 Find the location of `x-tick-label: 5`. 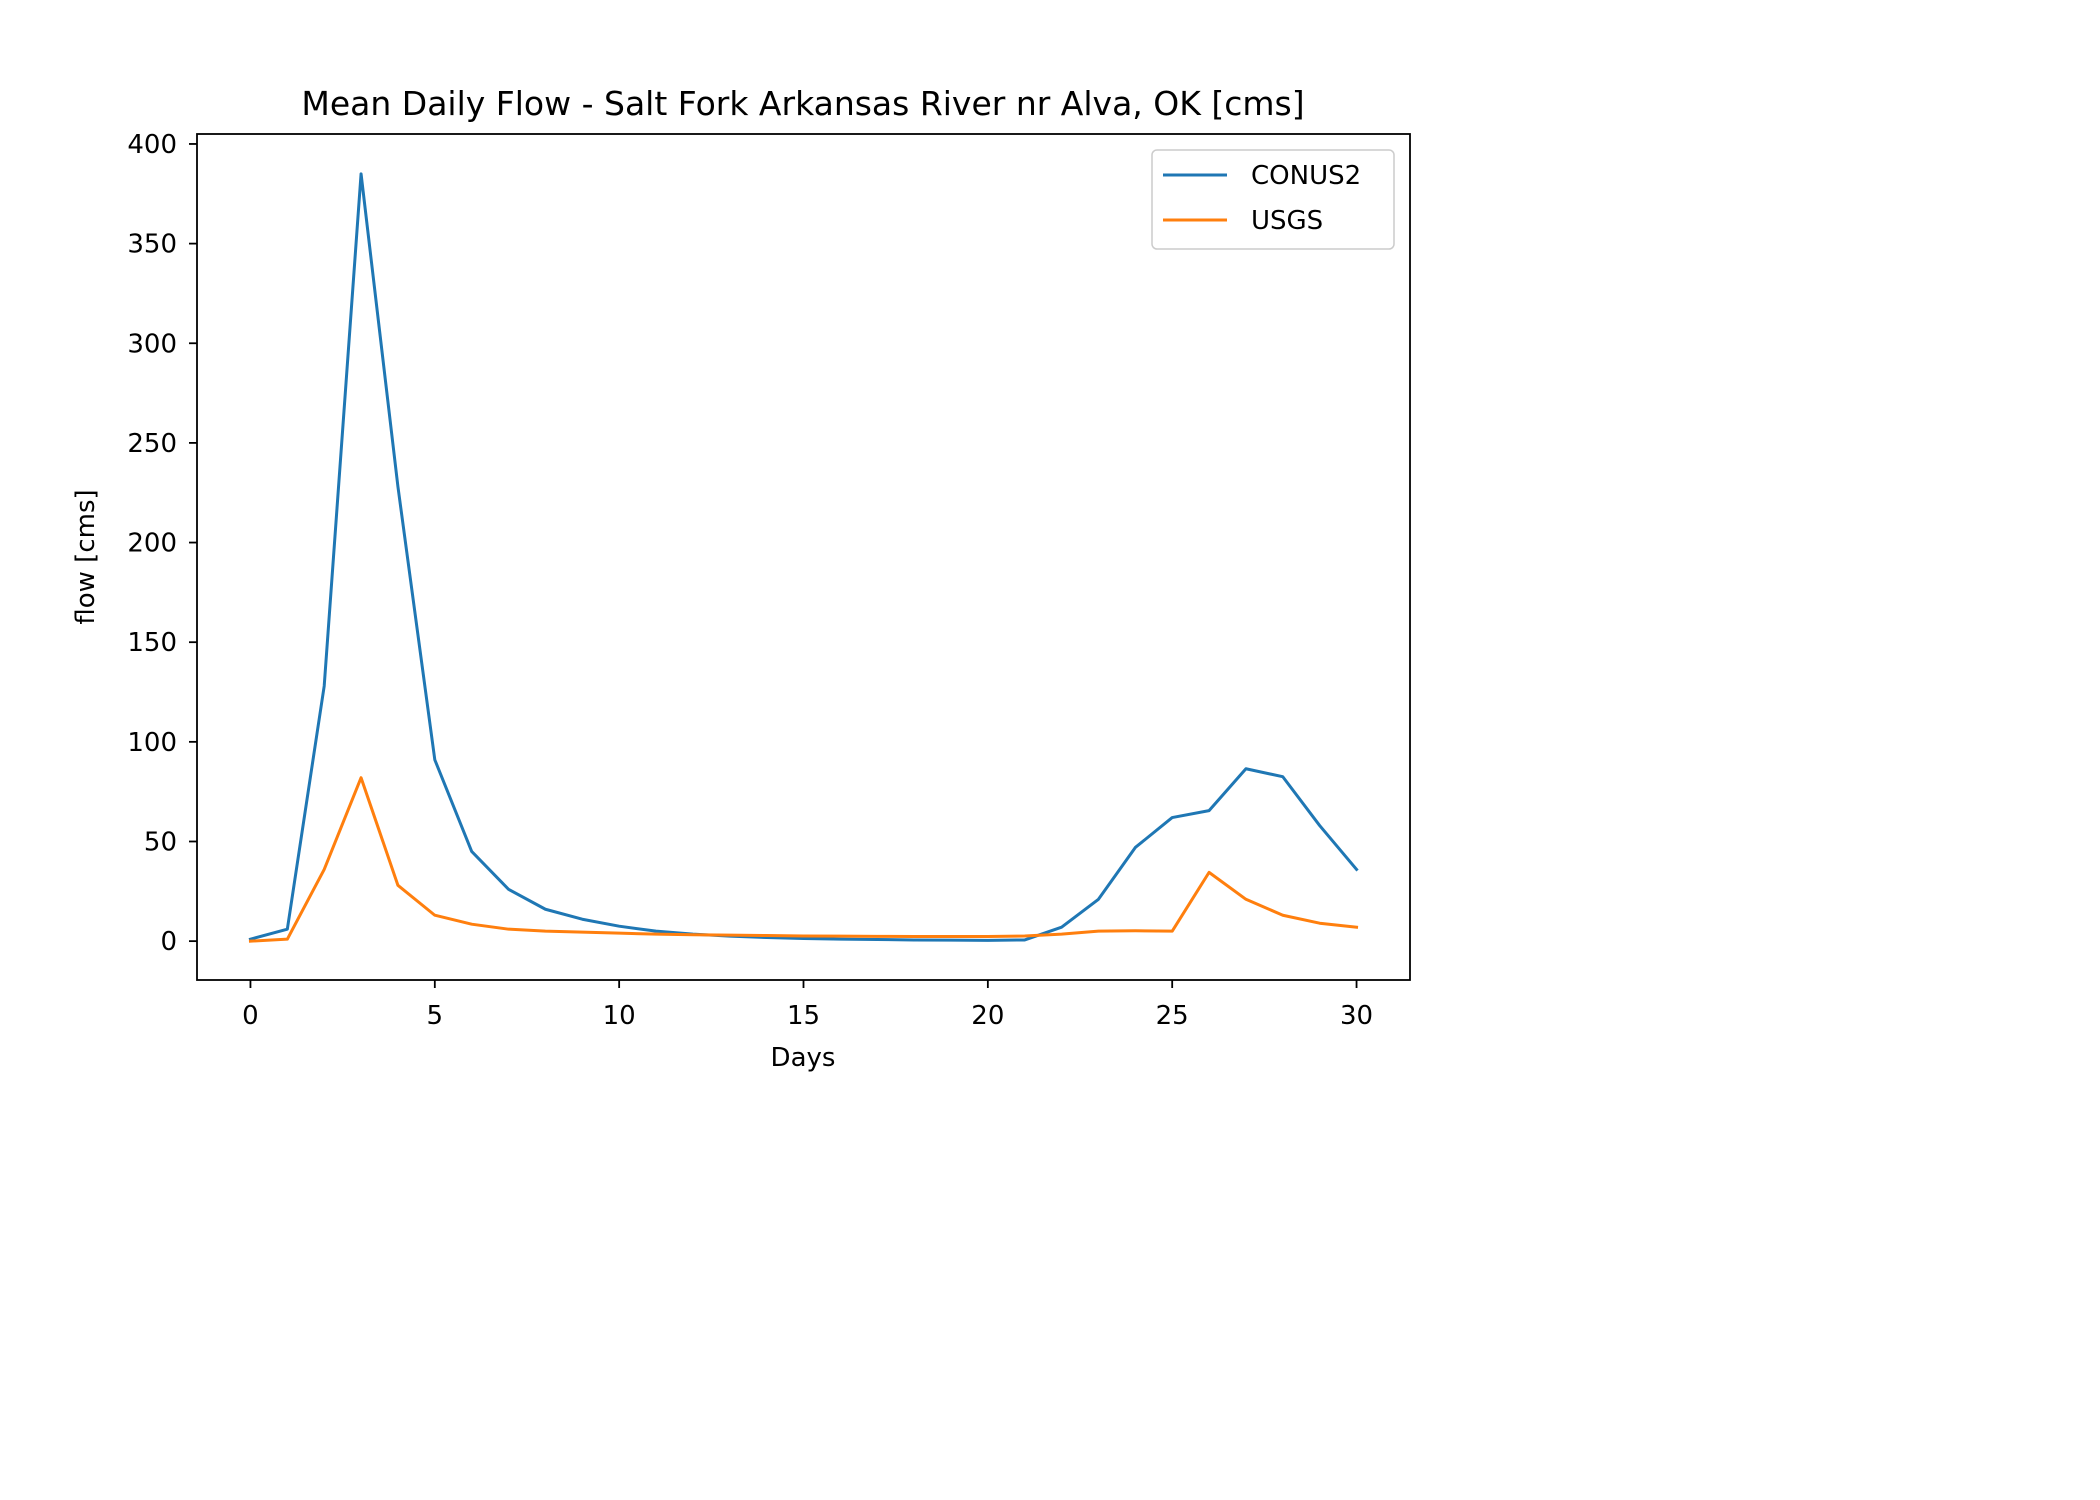

x-tick-label: 5 is located at coordinates (435, 1016).